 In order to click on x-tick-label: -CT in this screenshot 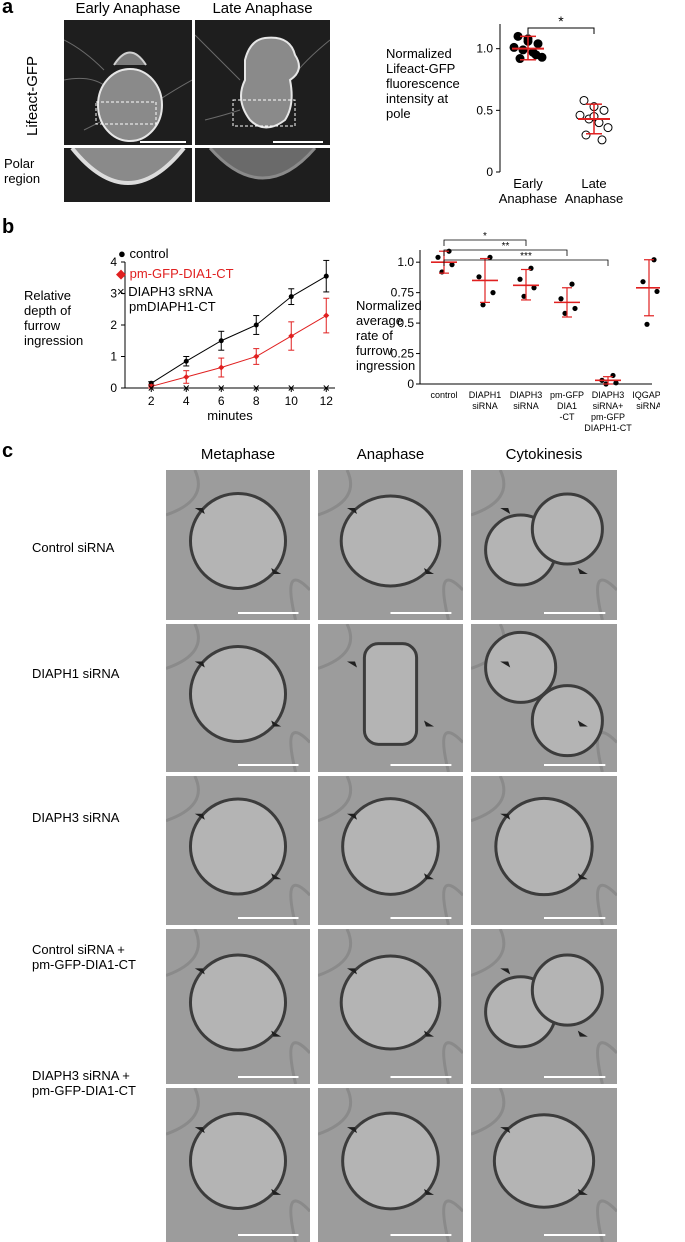, I will do `click(567, 417)`.